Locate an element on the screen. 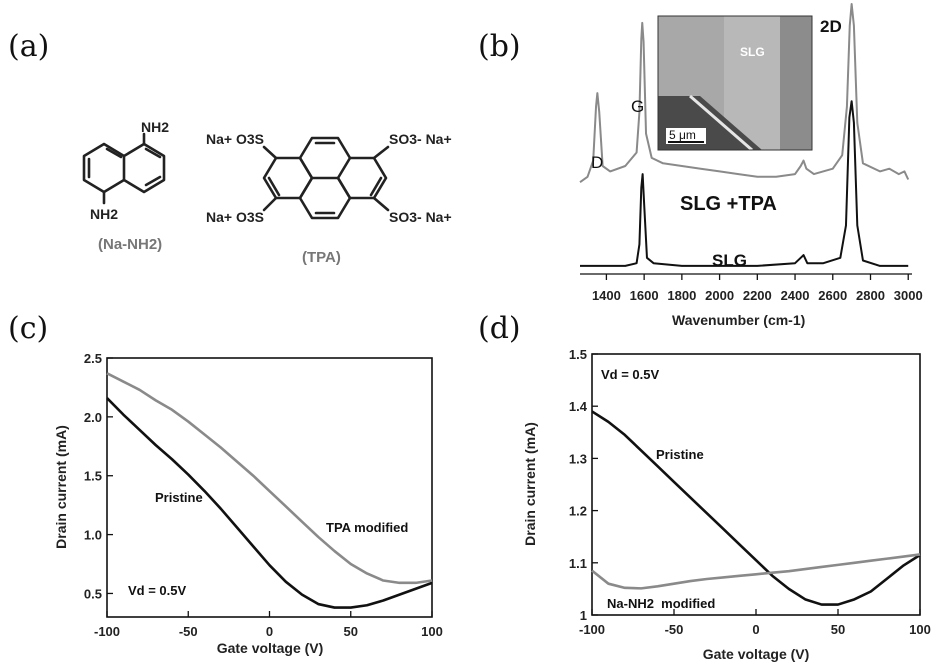 This screenshot has width=939, height=664. plot-c-x-tick-label: 100 is located at coordinates (432, 631).